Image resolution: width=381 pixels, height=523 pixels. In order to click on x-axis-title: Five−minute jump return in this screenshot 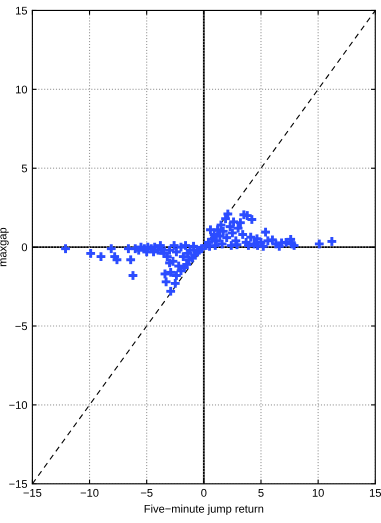, I will do `click(204, 509)`.